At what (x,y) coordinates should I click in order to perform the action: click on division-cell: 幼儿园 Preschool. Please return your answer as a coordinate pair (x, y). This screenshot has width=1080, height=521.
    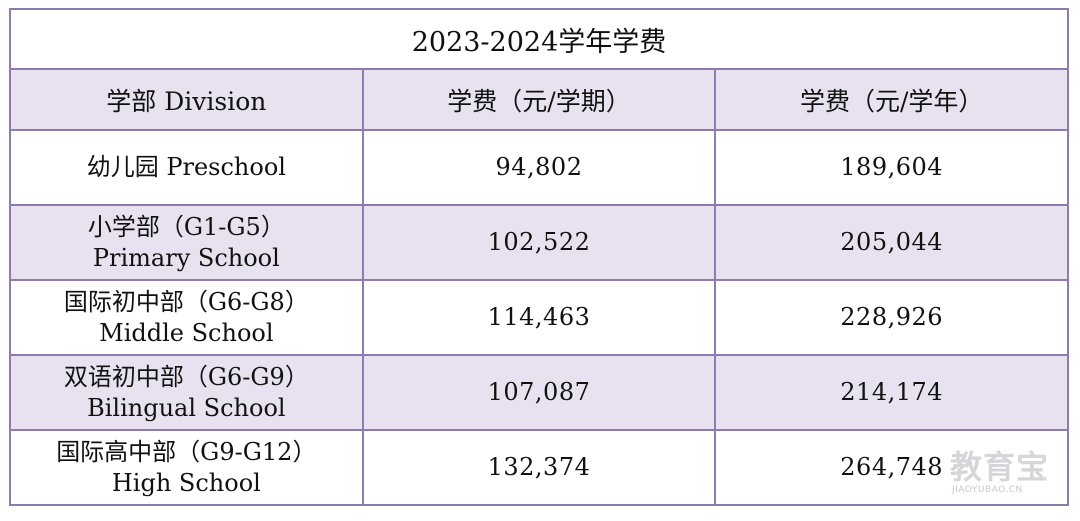
    Looking at the image, I should click on (186, 167).